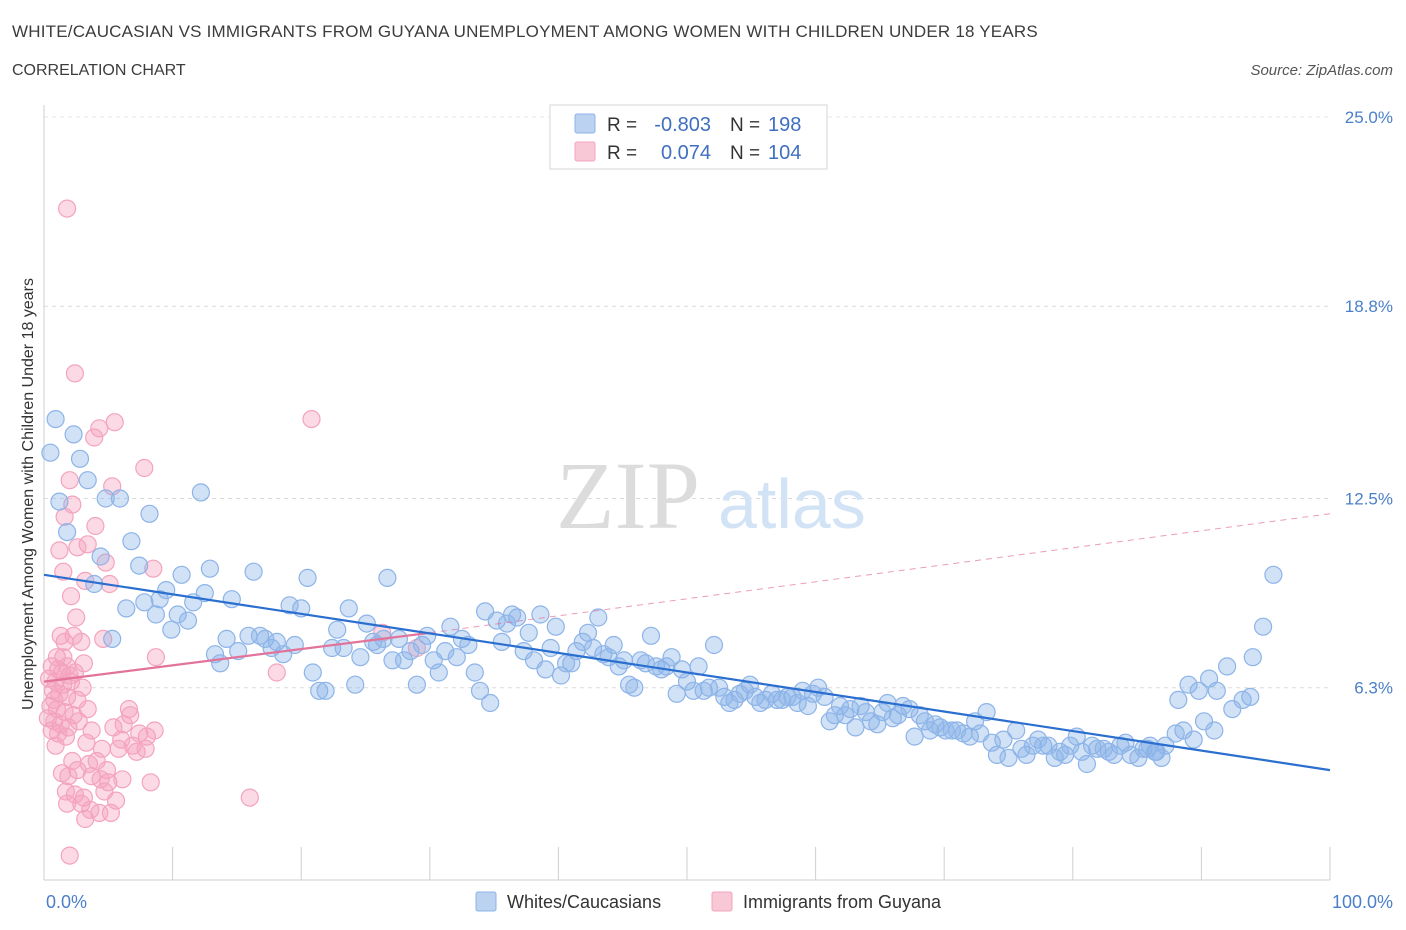 Image resolution: width=1406 pixels, height=930 pixels. I want to click on y-tick-label-0: 6.3%, so click(1373, 688).